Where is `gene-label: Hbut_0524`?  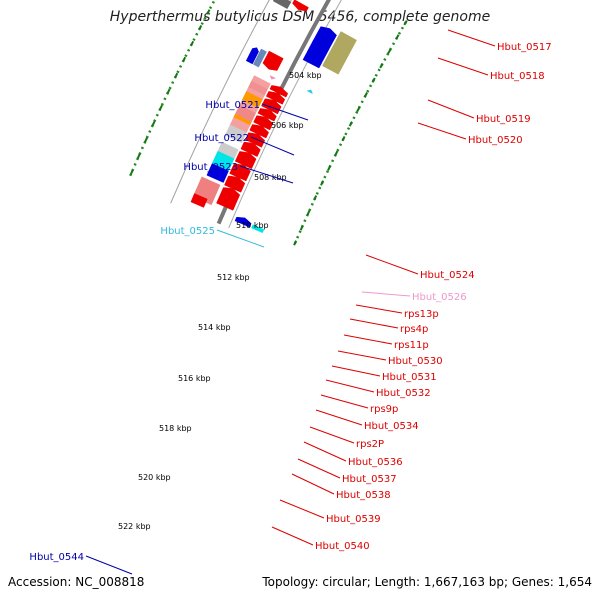
gene-label: Hbut_0524 is located at coordinates (447, 275).